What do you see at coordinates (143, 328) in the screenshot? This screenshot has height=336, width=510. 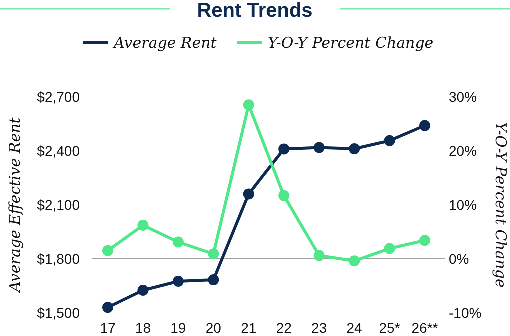 I see `x-tick-label: 18` at bounding box center [143, 328].